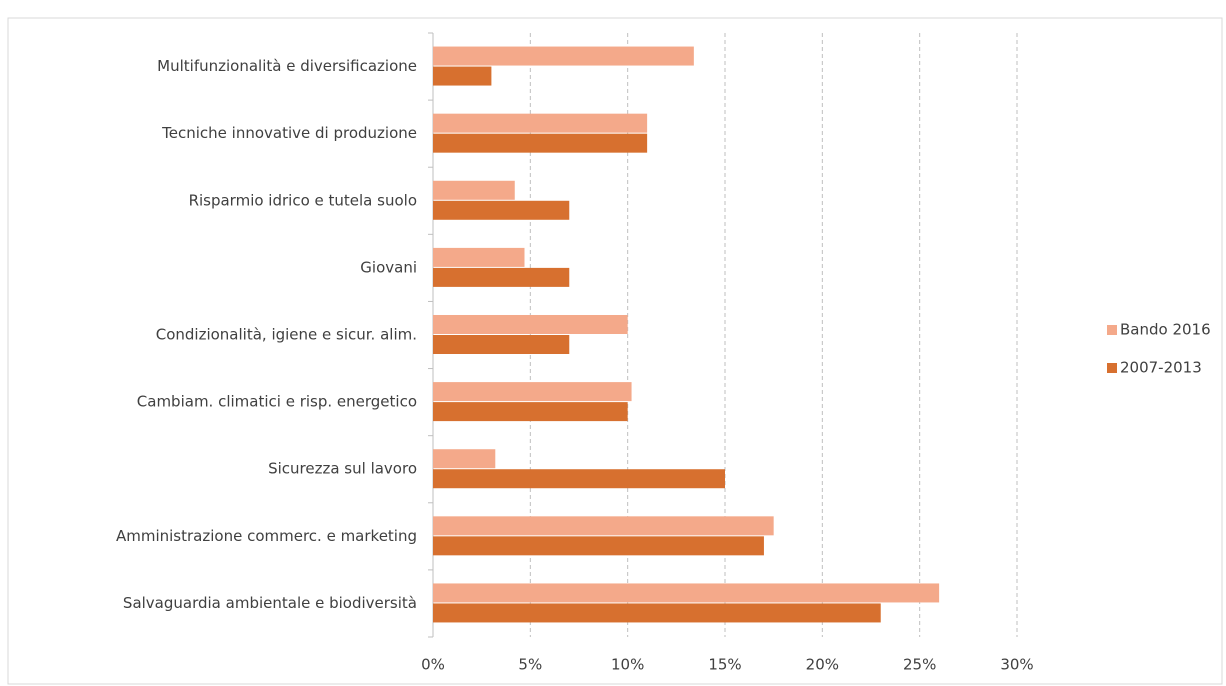 The height and width of the screenshot is (686, 1226). What do you see at coordinates (287, 66) in the screenshot?
I see `y-tick-label: Multifunzionalità e diversificazione` at bounding box center [287, 66].